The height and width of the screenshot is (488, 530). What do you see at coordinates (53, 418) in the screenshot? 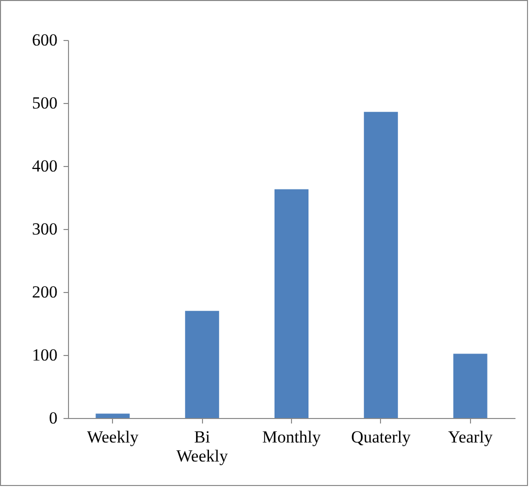
I see `y-tick-label: 0` at bounding box center [53, 418].